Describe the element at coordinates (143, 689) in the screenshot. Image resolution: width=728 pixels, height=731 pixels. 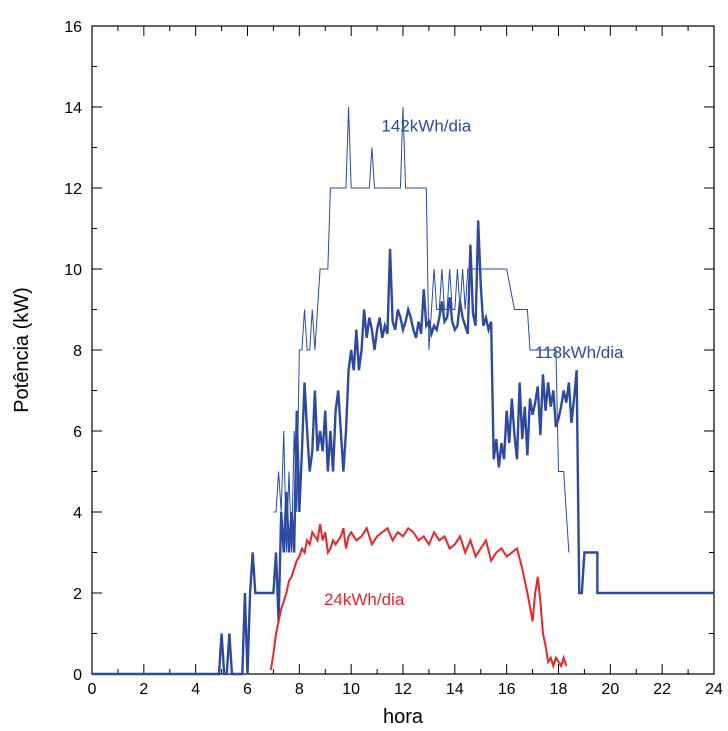
I see `x-tick-label: 2` at that location.